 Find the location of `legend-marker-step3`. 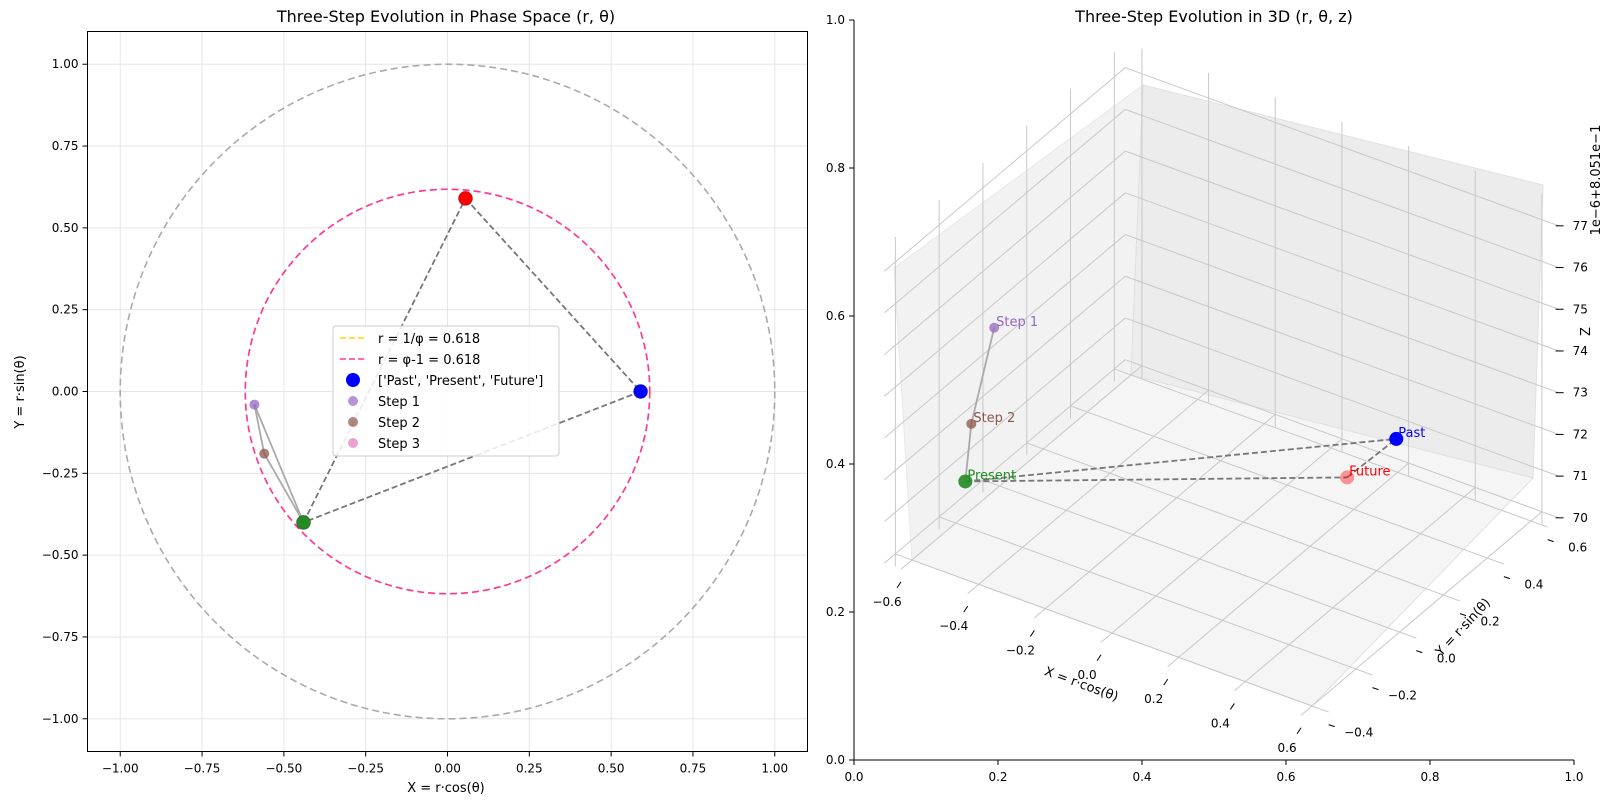

legend-marker-step3 is located at coordinates (353, 443).